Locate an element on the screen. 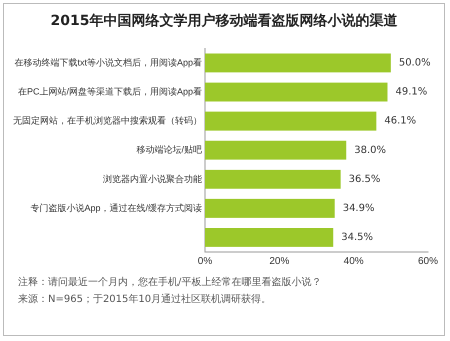  y-tick-label: 浏览器内置小说聚合功能 is located at coordinates (152, 179).